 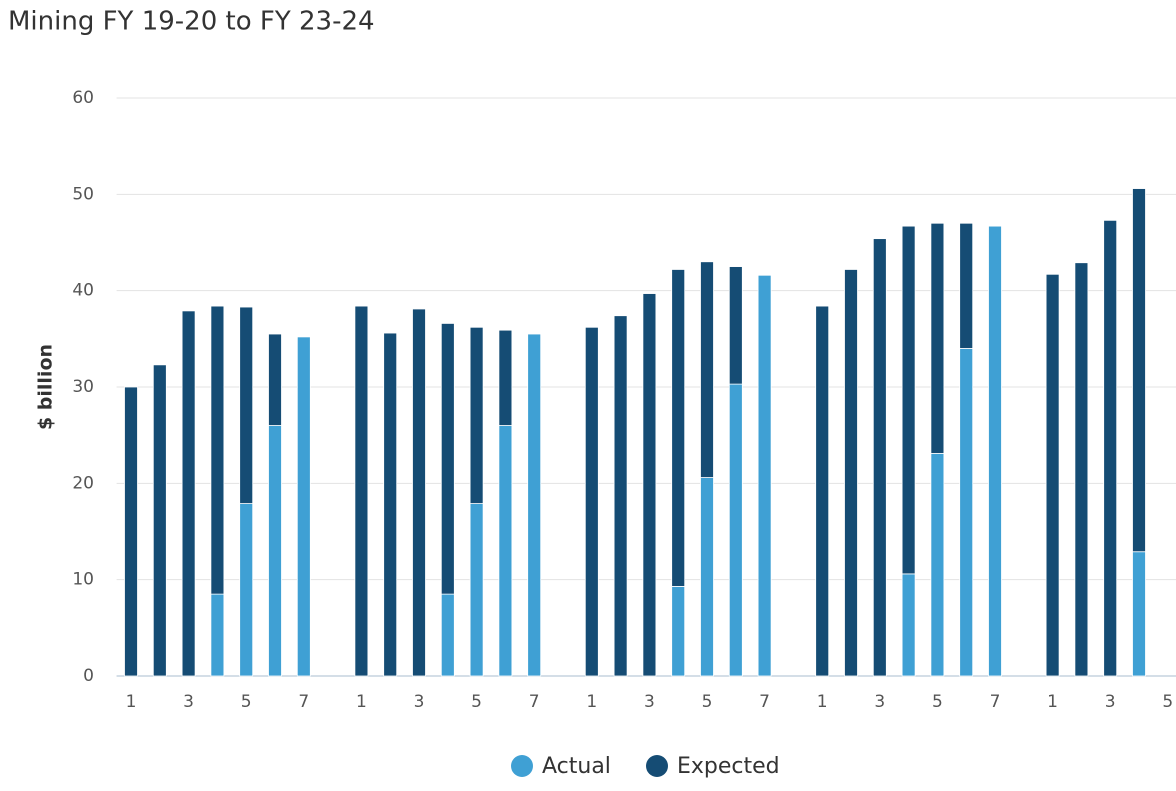 I want to click on y-tick-label: 0, so click(x=88, y=676).